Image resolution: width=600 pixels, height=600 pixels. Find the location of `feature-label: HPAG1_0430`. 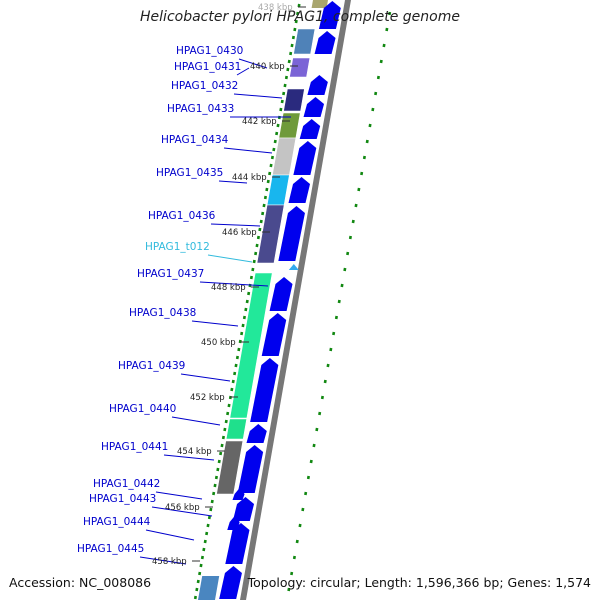

feature-label: HPAG1_0430 is located at coordinates (209, 51).